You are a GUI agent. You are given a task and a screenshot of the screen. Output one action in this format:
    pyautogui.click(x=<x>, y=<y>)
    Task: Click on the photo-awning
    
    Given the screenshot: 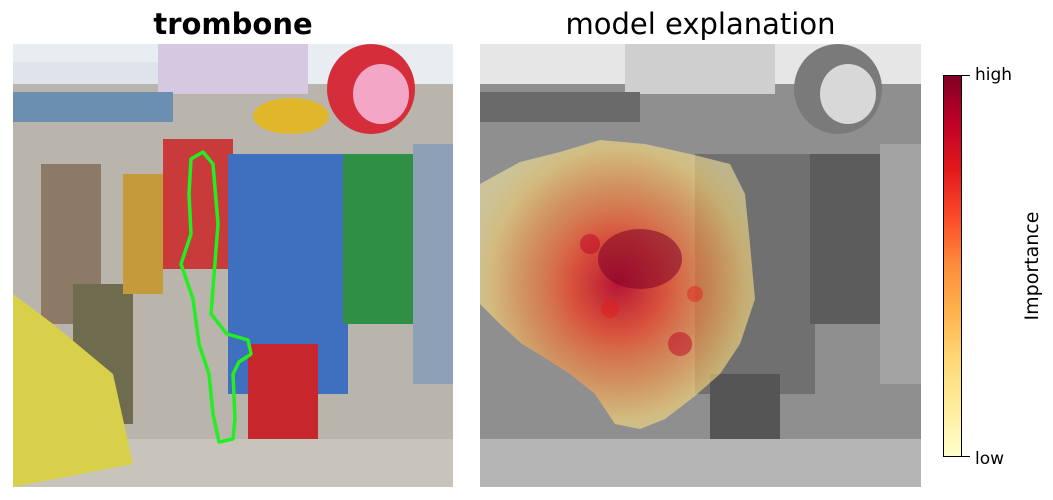 What is the action you would take?
    pyautogui.click(x=93, y=107)
    